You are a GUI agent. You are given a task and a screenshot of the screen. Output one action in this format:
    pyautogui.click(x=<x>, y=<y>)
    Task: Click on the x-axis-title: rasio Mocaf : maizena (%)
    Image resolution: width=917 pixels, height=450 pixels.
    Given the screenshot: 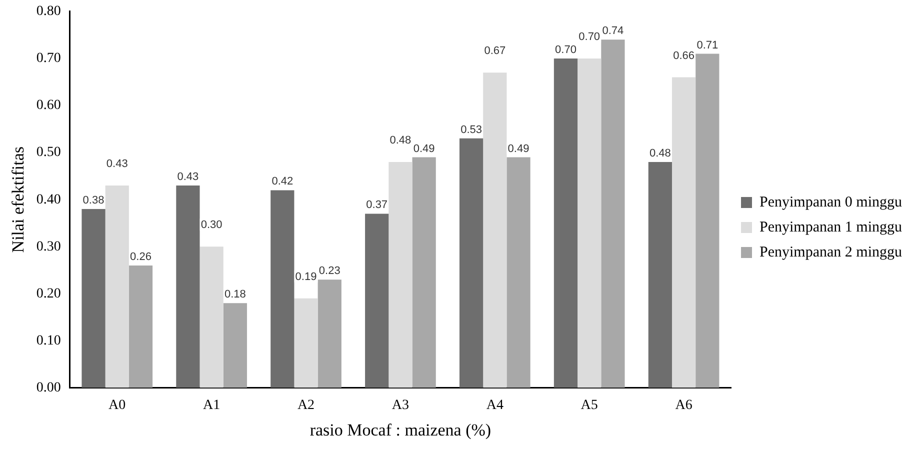 What is the action you would take?
    pyautogui.click(x=401, y=430)
    